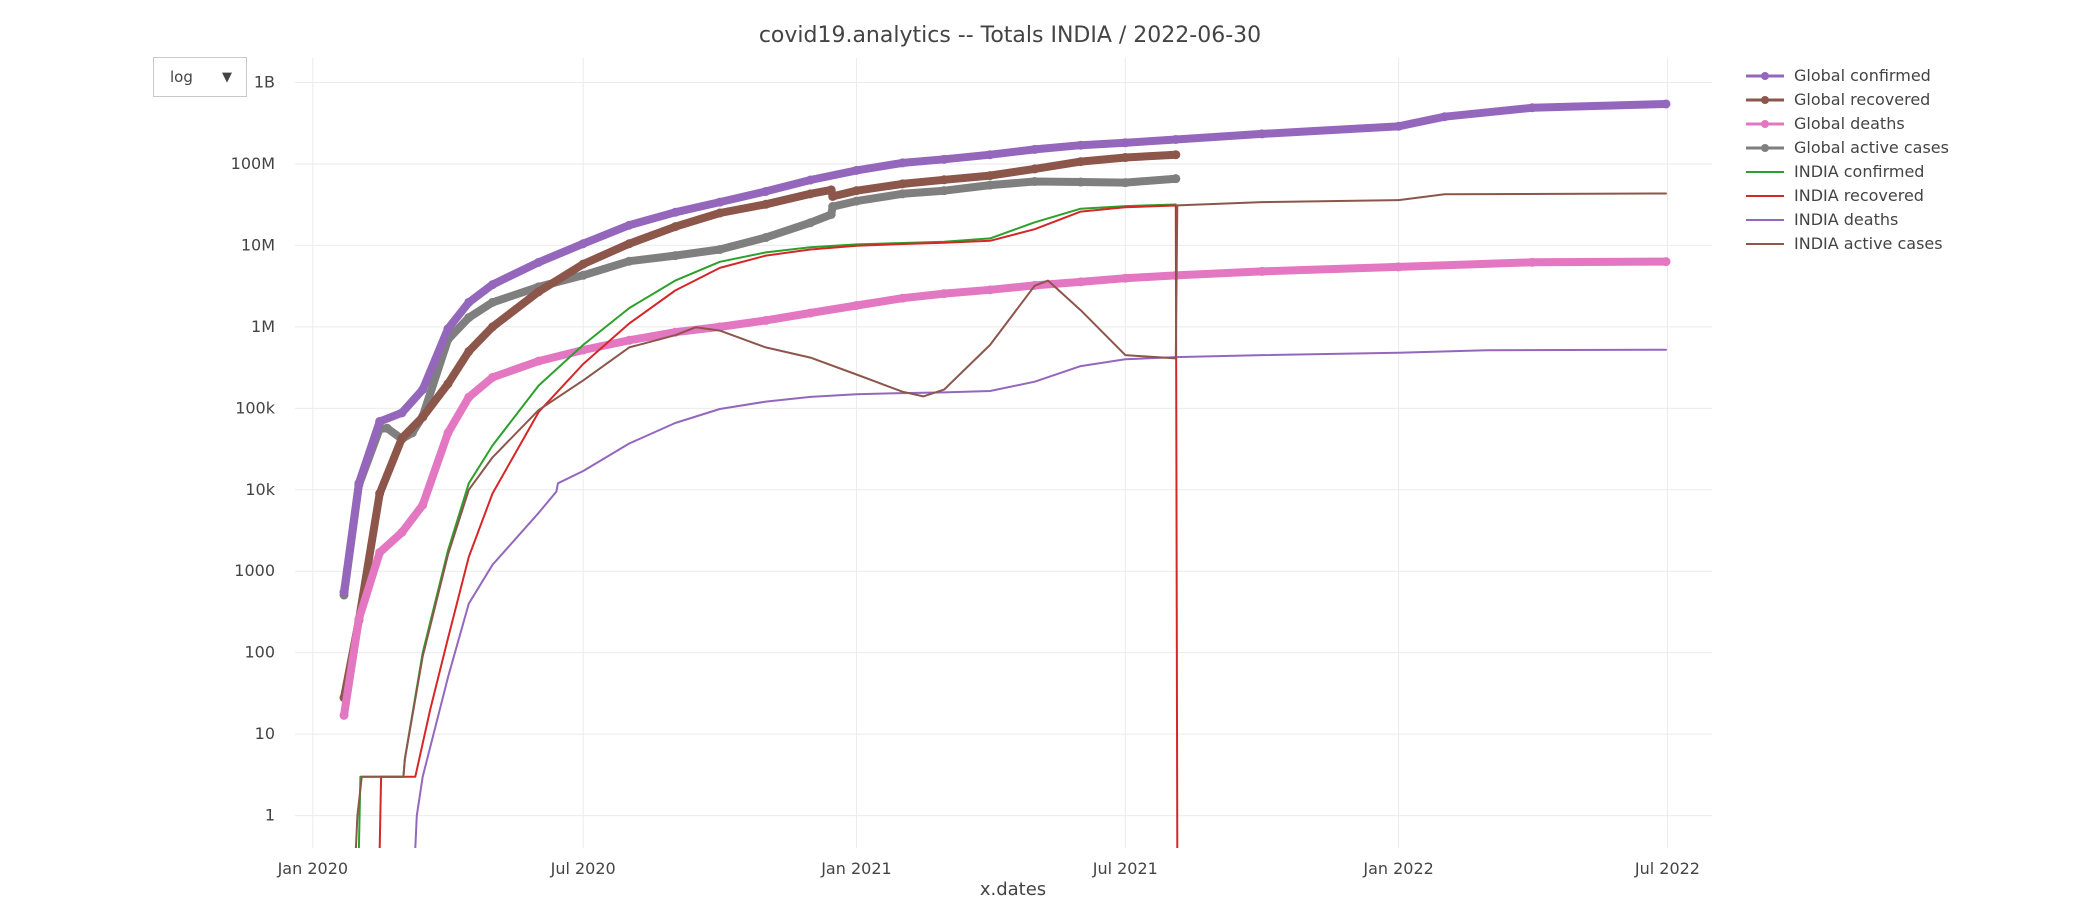  What do you see at coordinates (255, 407) in the screenshot?
I see `y-tick-label: 100k` at bounding box center [255, 407].